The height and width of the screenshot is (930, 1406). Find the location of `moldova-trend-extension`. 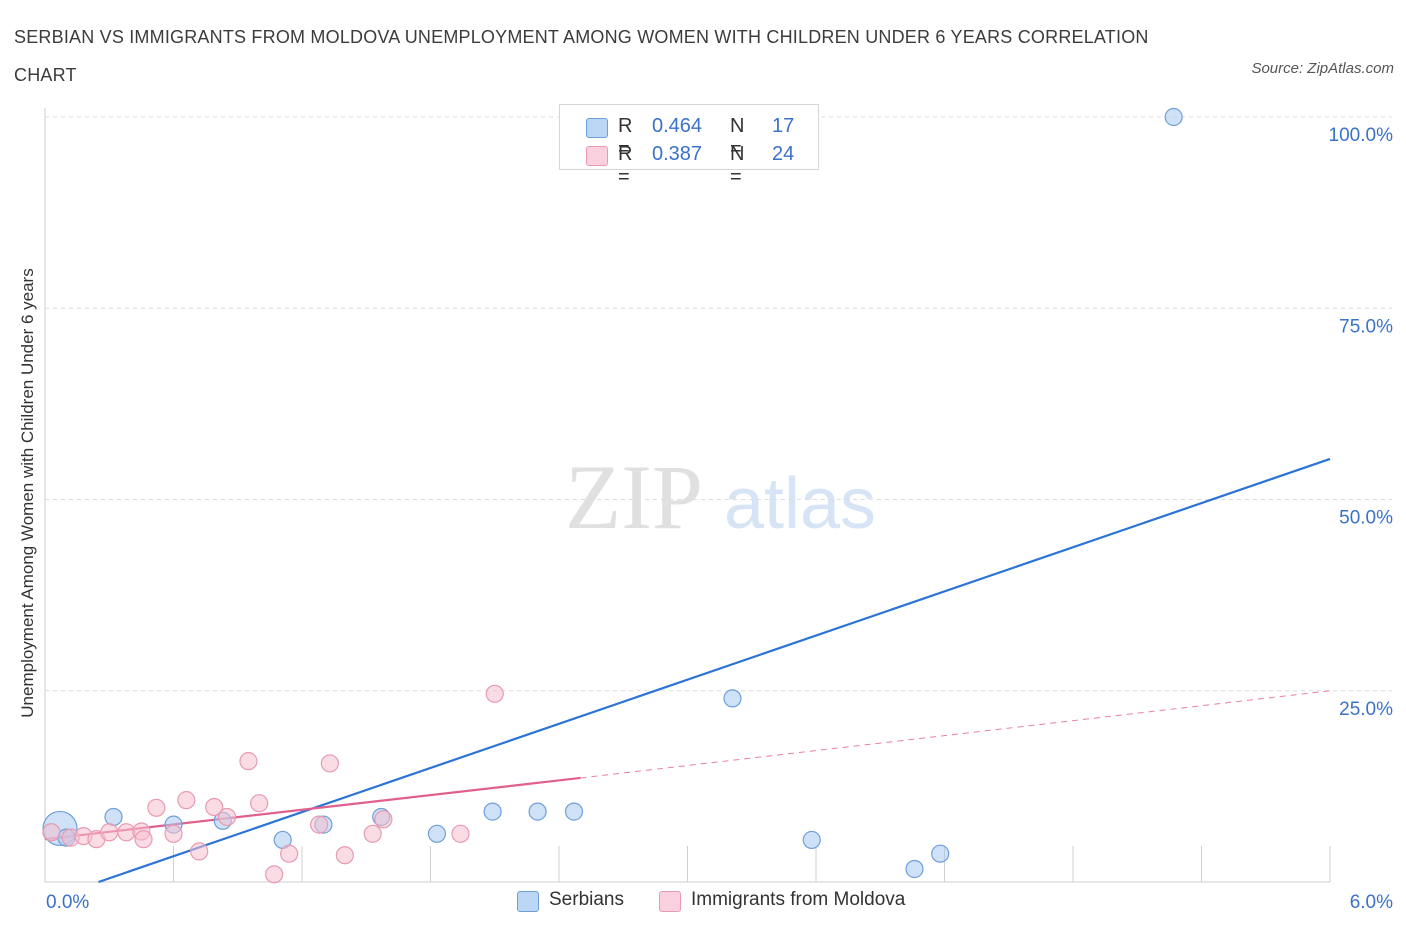

moldova-trend-extension is located at coordinates (955, 734).